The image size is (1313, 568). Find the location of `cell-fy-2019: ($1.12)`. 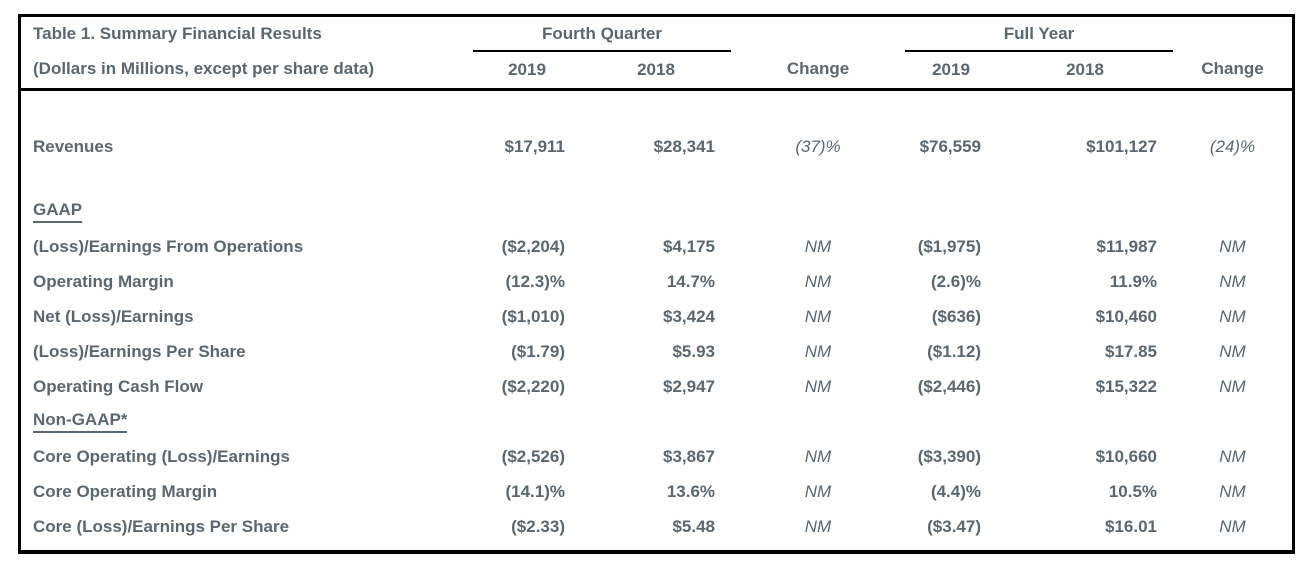

cell-fy-2019: ($1.12) is located at coordinates (954, 351).